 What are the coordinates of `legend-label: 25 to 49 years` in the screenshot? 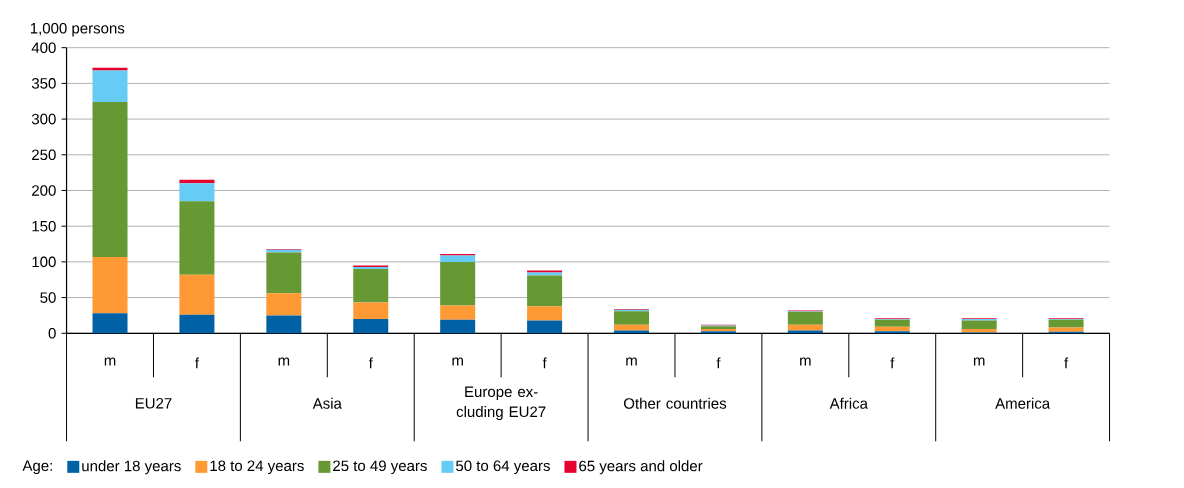 It's located at (380, 467).